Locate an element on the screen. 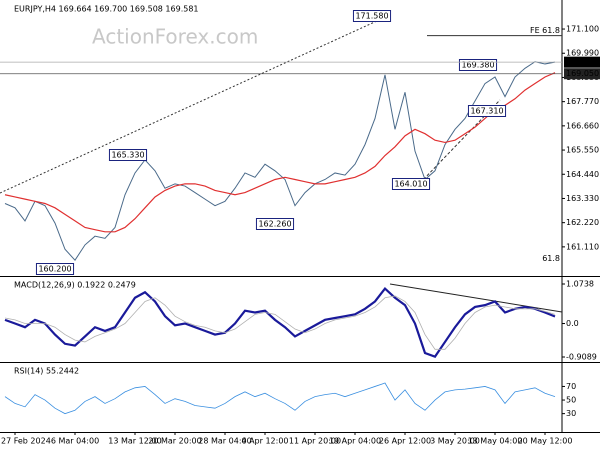 This screenshot has width=600, height=450. y-tick-label: 171.100 is located at coordinates (582, 29).